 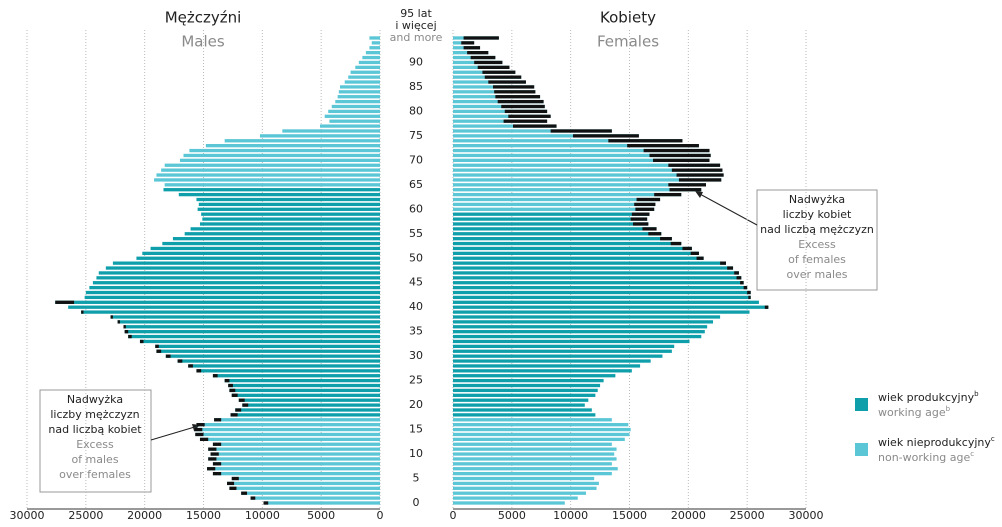 I want to click on age-label: 85, so click(x=416, y=86).